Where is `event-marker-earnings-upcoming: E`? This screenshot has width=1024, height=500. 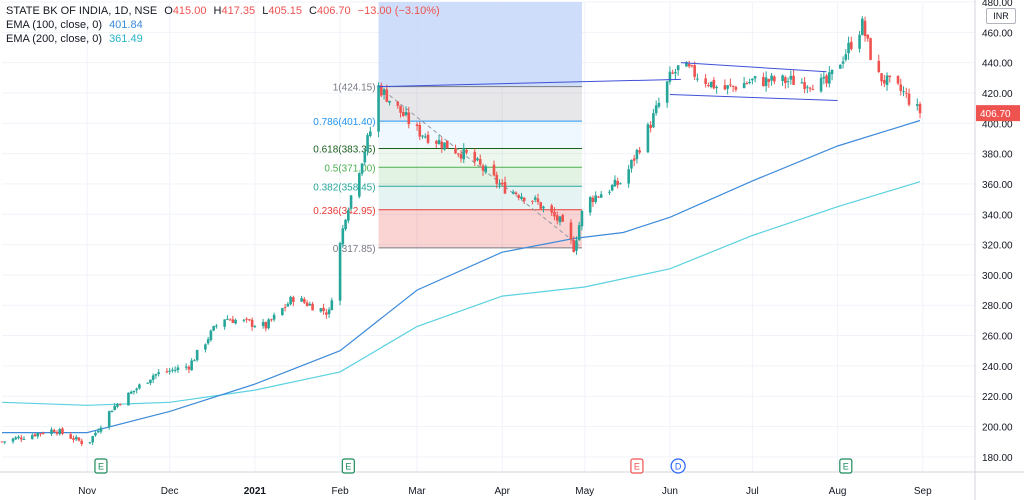 event-marker-earnings-upcoming: E is located at coordinates (637, 466).